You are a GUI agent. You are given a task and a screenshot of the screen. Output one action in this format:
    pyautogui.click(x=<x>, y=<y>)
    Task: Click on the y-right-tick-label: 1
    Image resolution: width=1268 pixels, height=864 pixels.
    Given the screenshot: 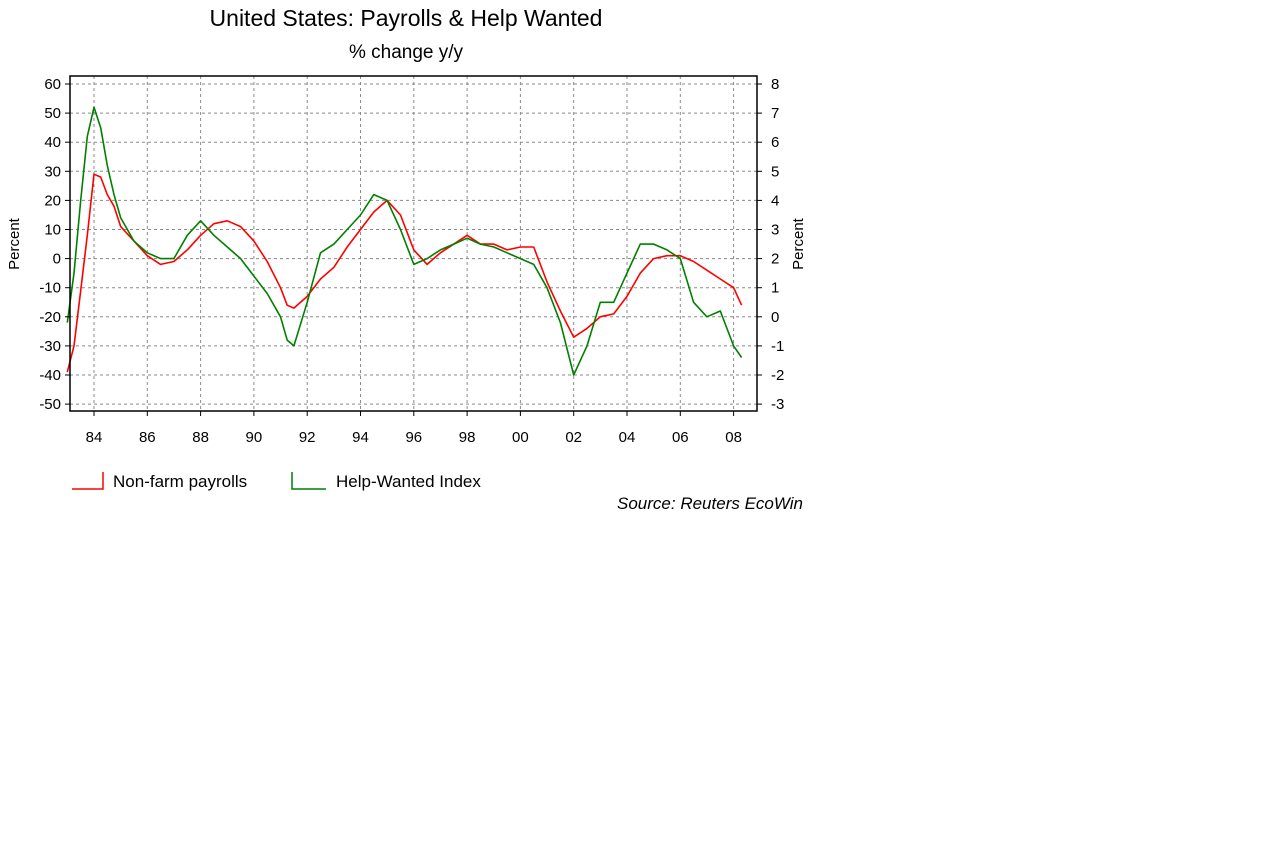 What is the action you would take?
    pyautogui.click(x=775, y=288)
    